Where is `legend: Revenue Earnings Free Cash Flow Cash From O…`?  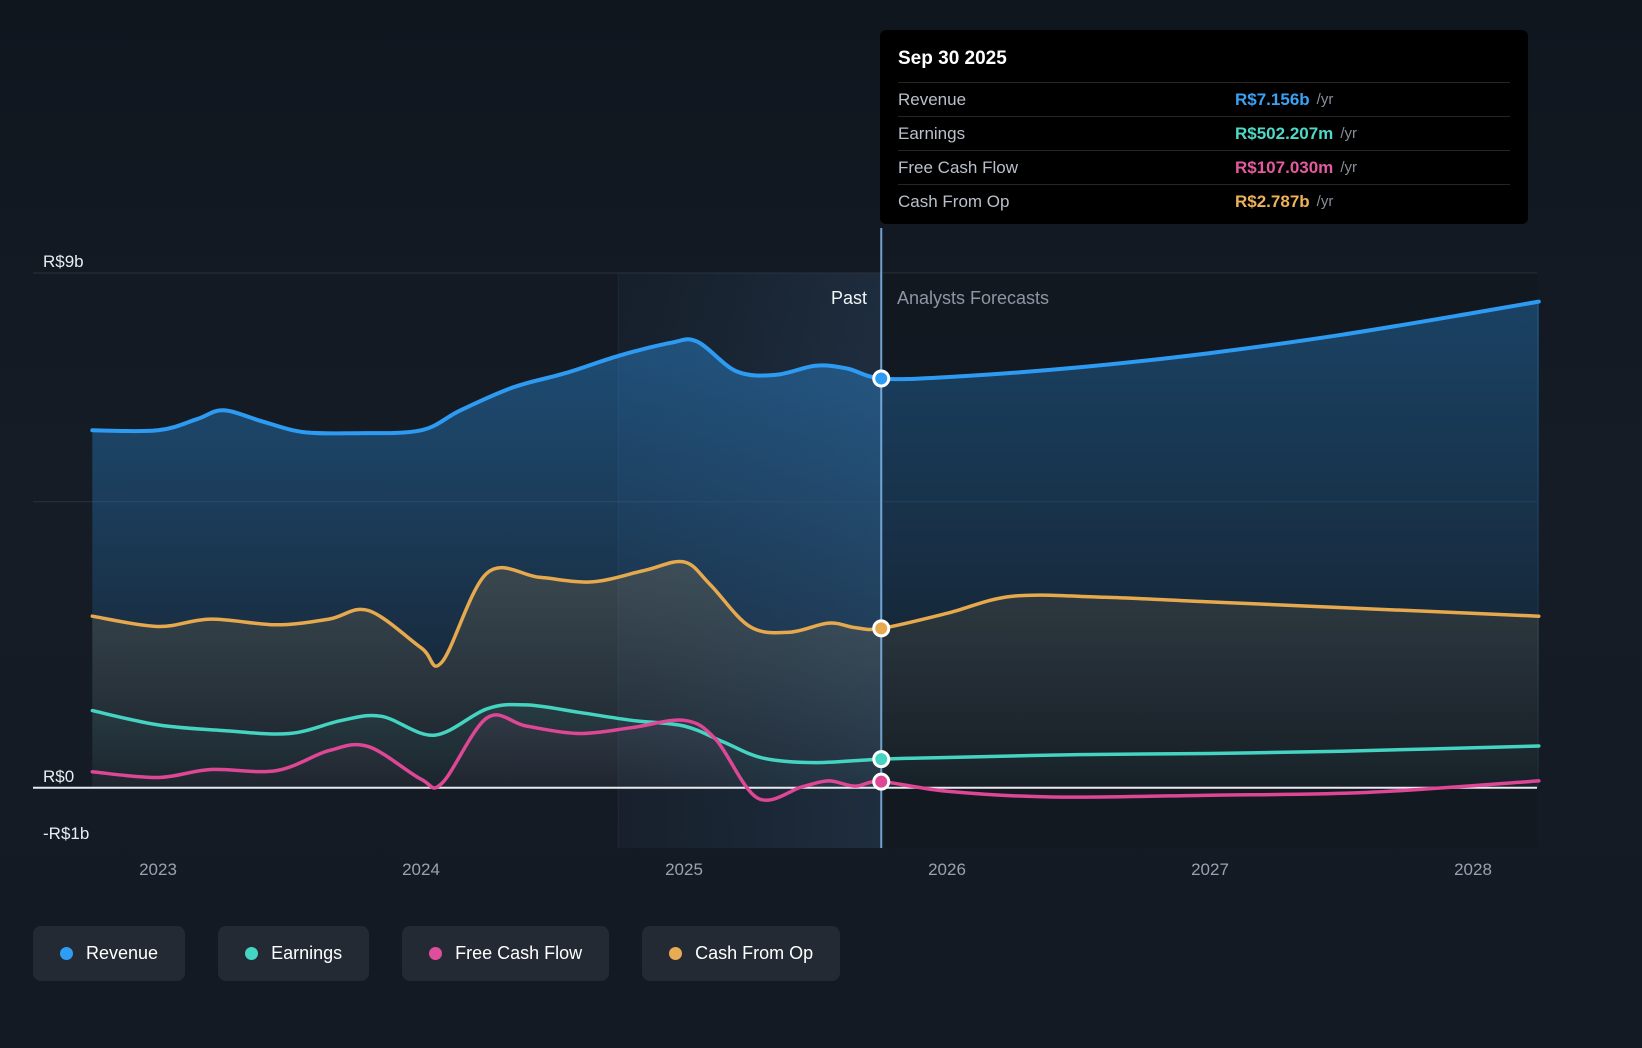
legend: Revenue Earnings Free Cash Flow Cash From O… is located at coordinates (437, 953).